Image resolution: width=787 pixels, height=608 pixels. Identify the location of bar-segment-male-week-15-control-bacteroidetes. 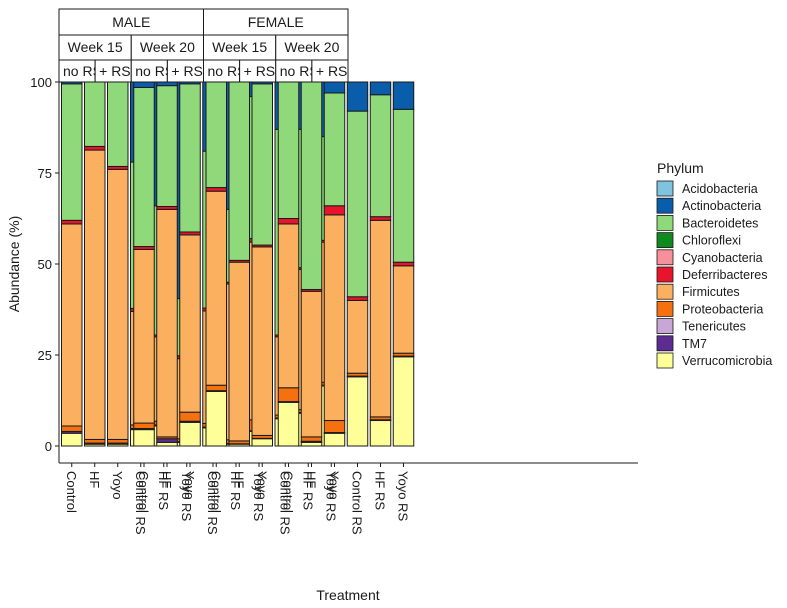
(72, 152).